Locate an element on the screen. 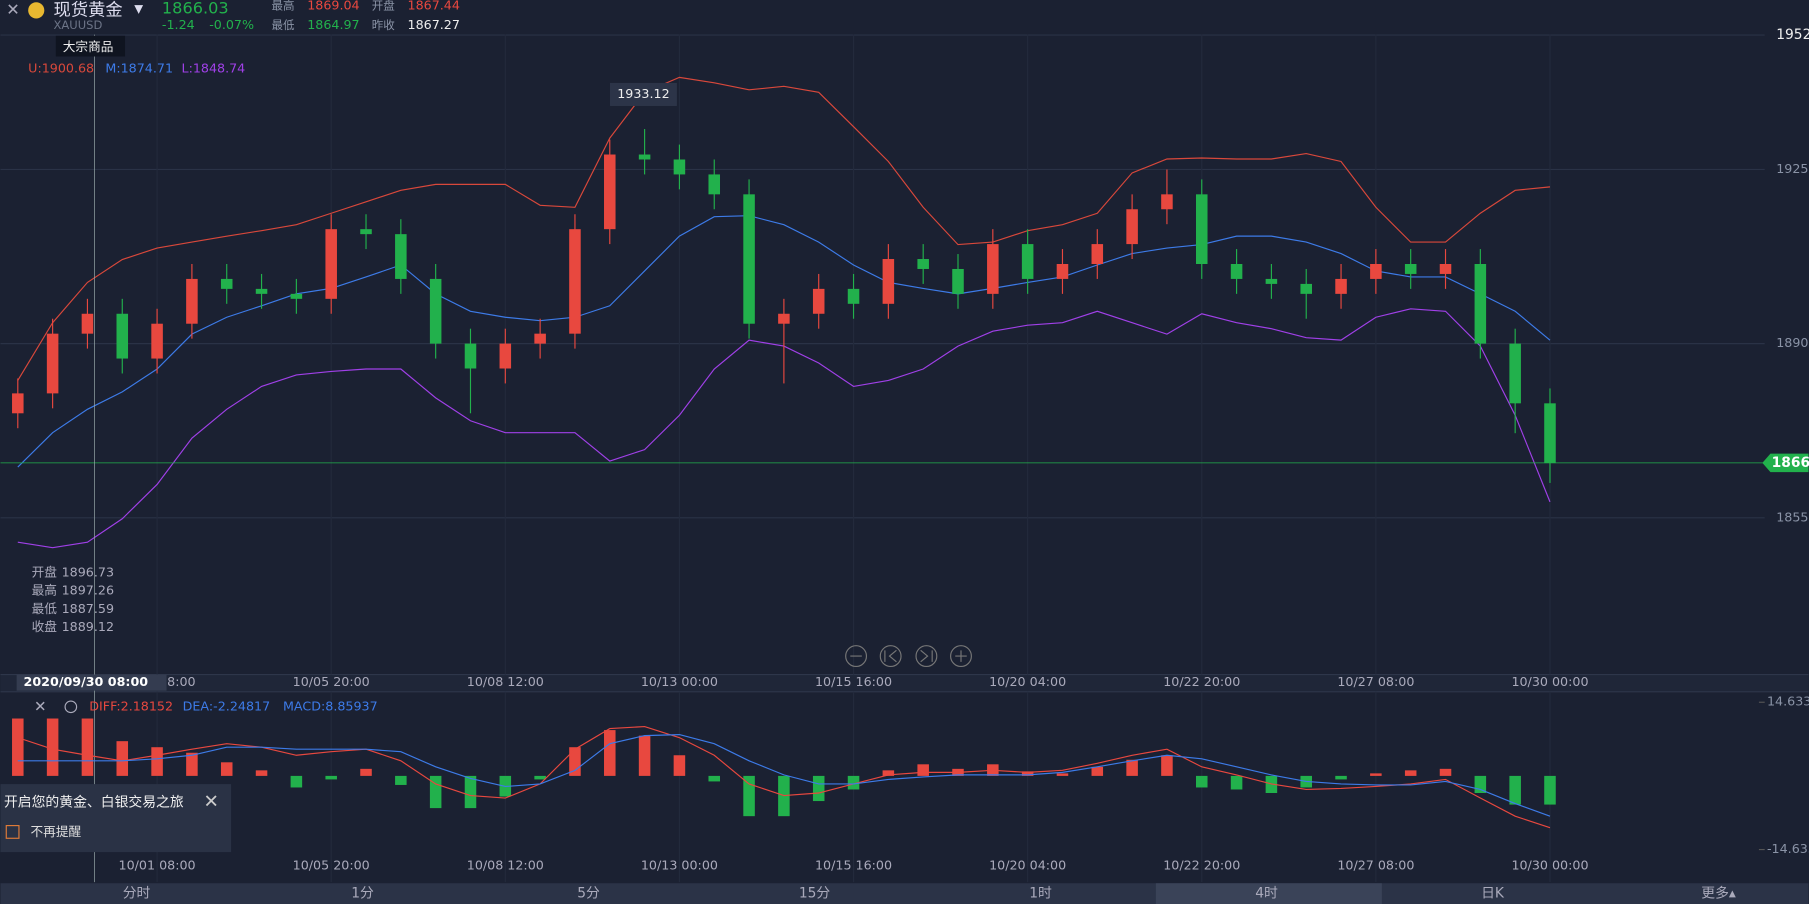  legend-entry: DEA:-2.24817 is located at coordinates (226, 705).